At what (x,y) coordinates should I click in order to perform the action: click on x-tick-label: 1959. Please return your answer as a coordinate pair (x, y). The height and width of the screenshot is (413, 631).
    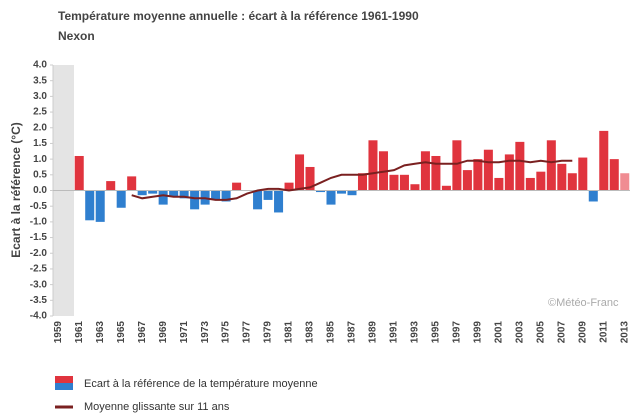
    Looking at the image, I should click on (58, 332).